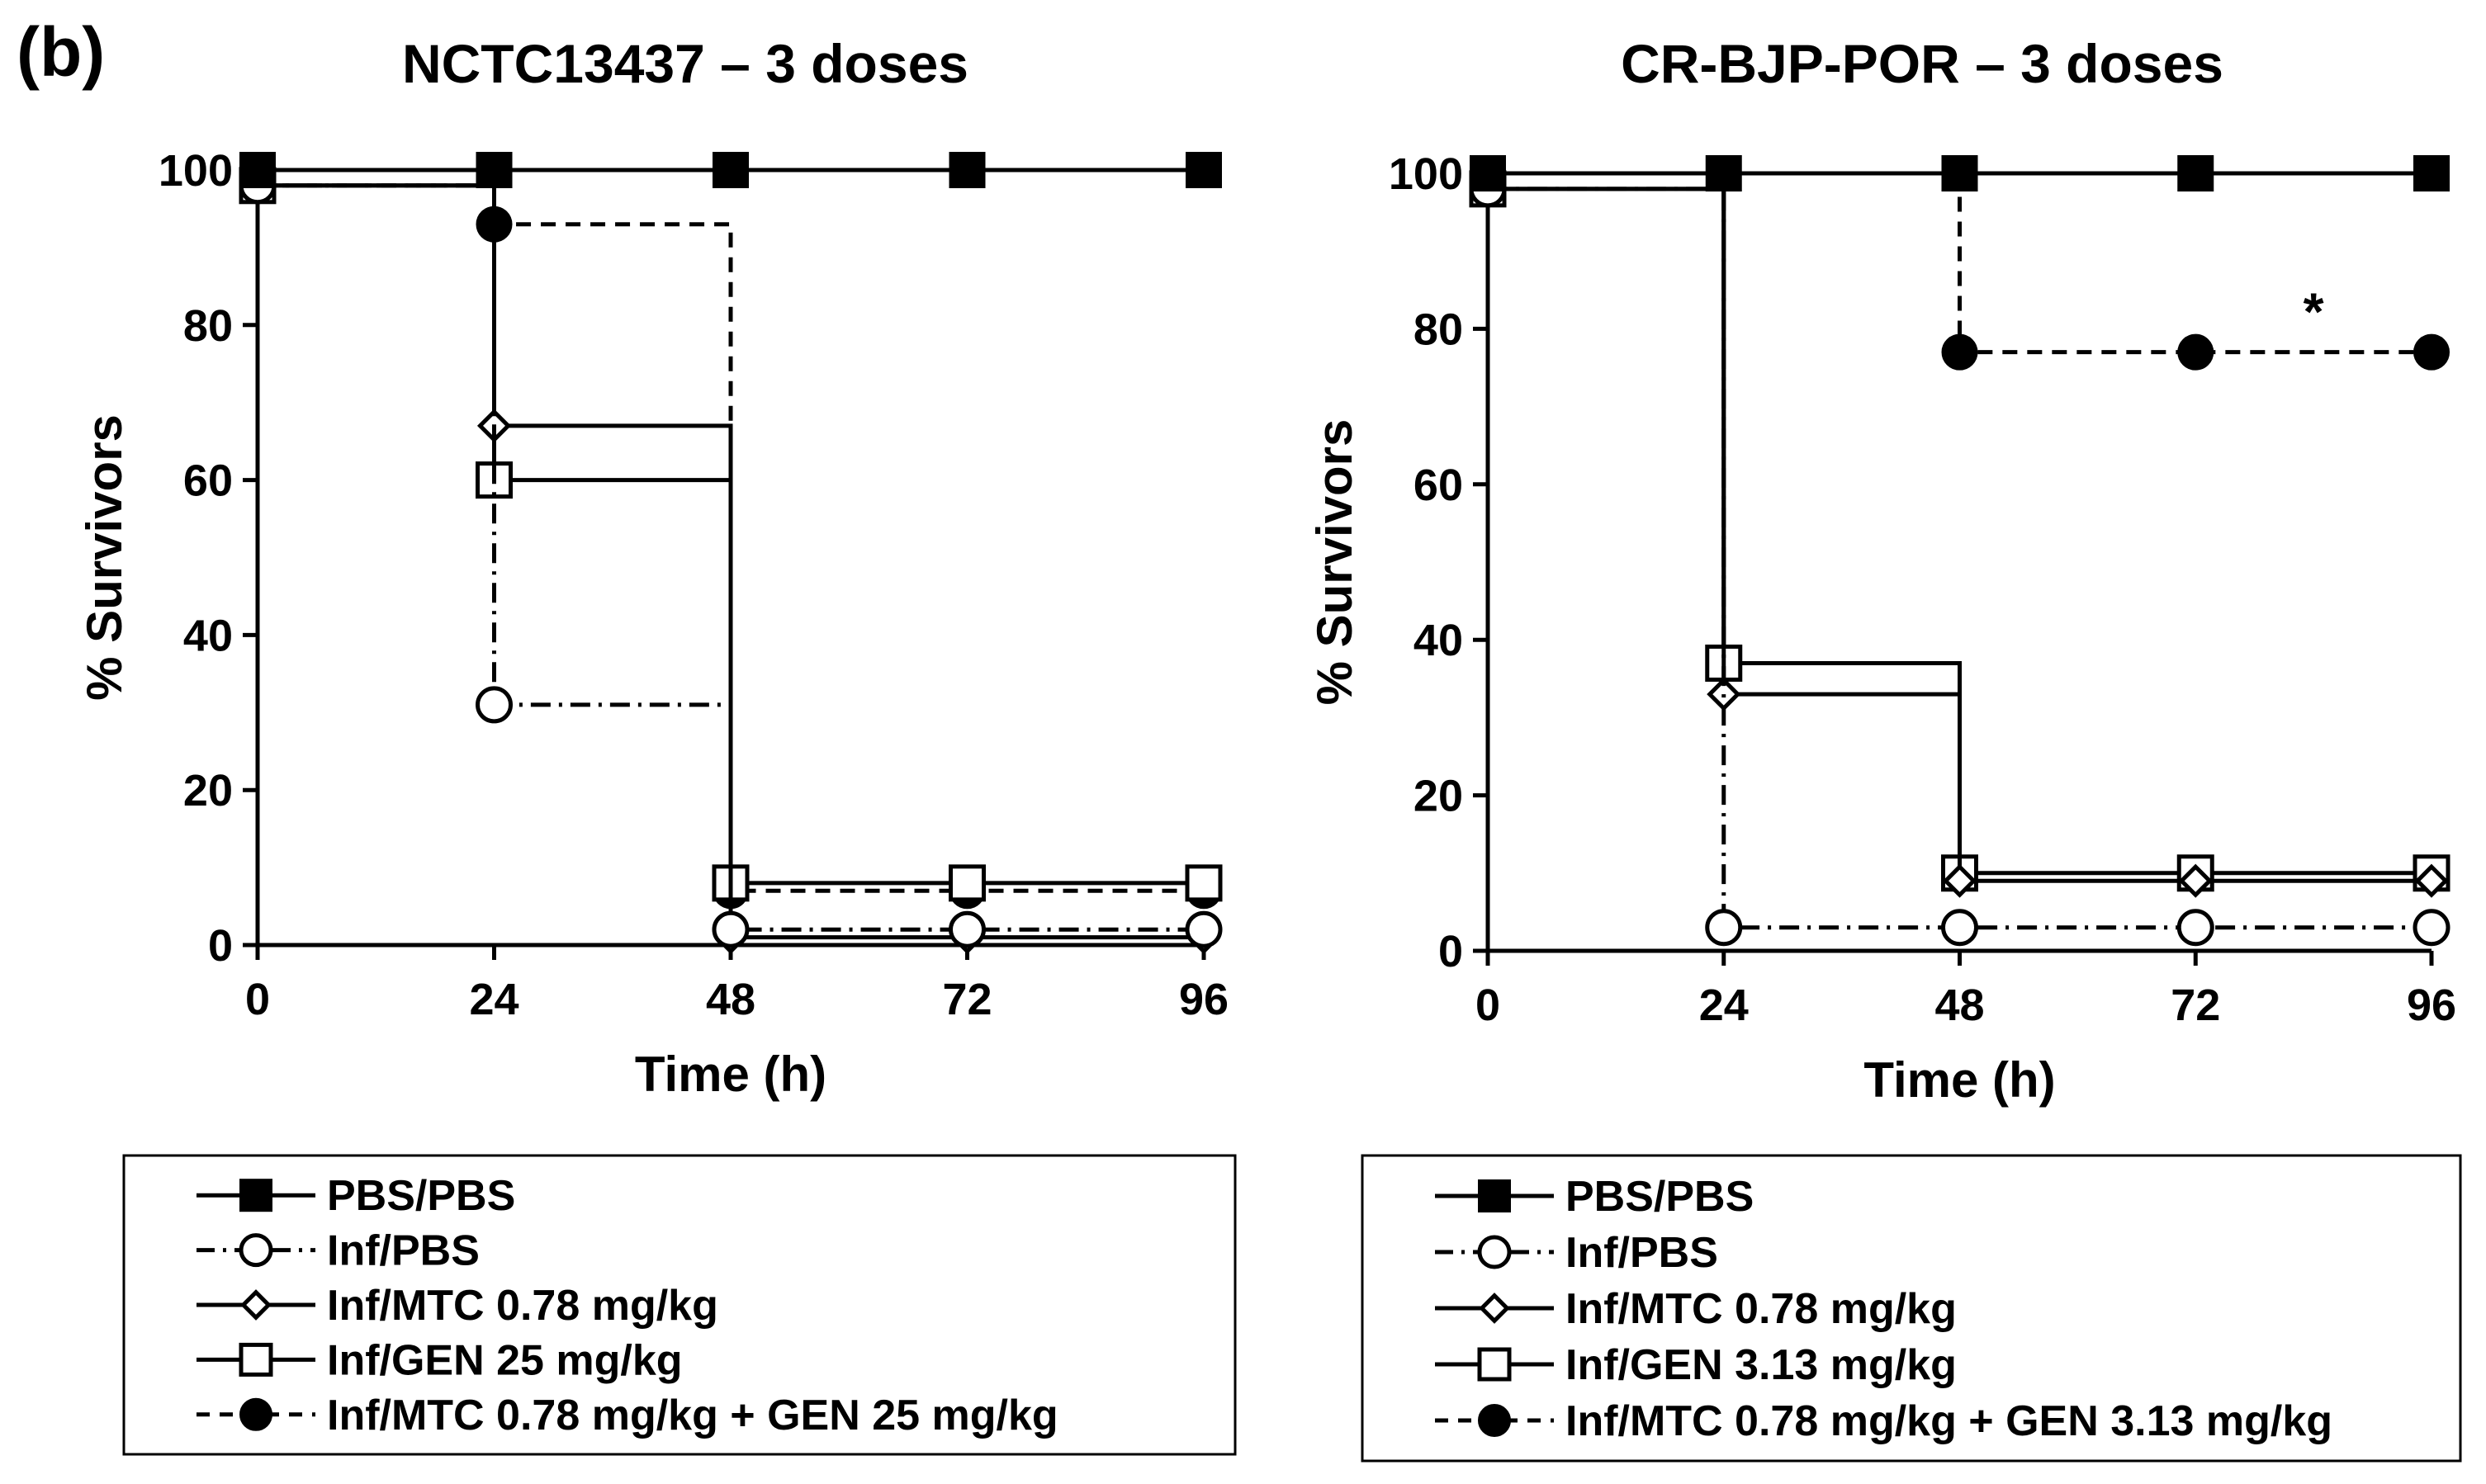 The height and width of the screenshot is (1484, 2486). What do you see at coordinates (685, 63) in the screenshot?
I see `chart-title: NCTC13437 – 3 doses` at bounding box center [685, 63].